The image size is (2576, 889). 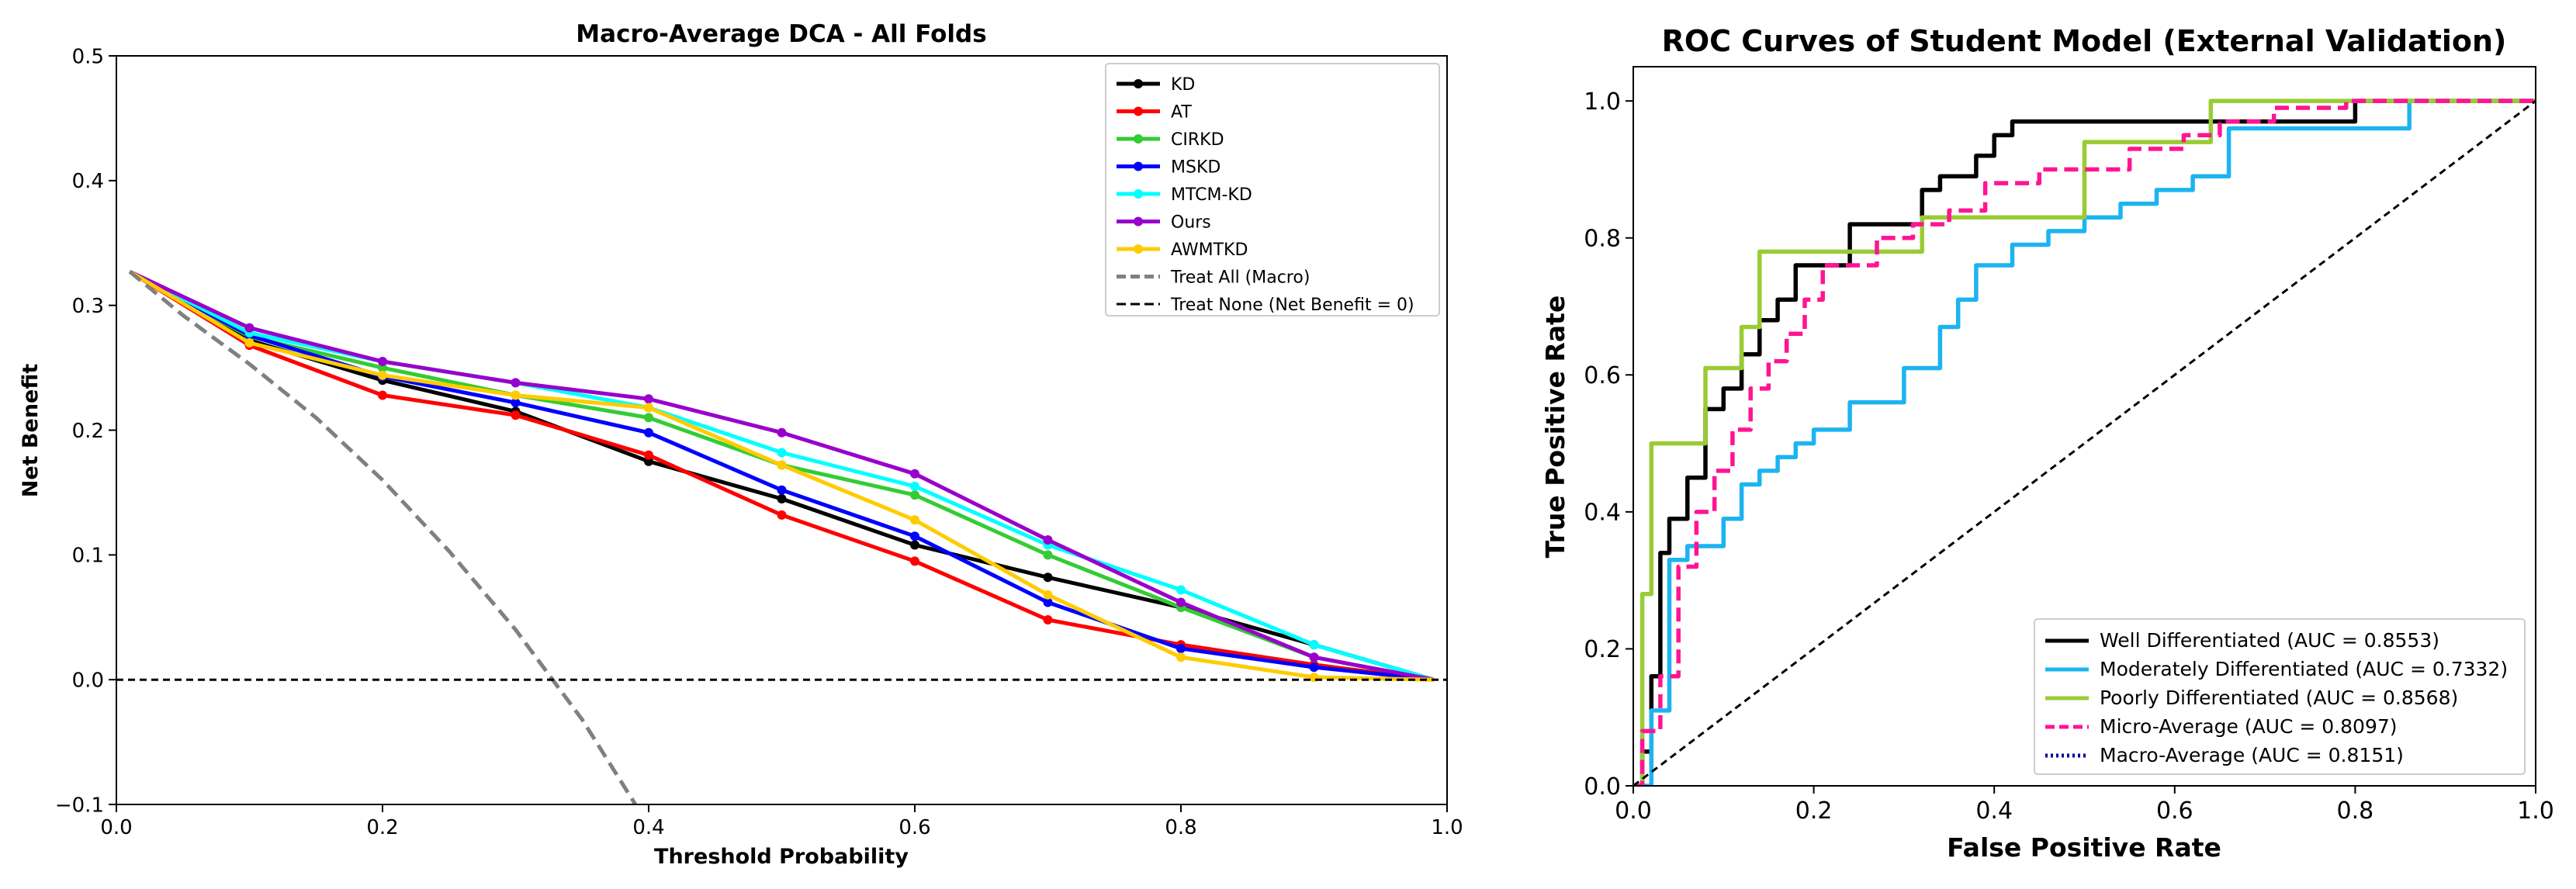 What do you see at coordinates (1555, 427) in the screenshot?
I see `roc-y-axis-label: True Positive Rate` at bounding box center [1555, 427].